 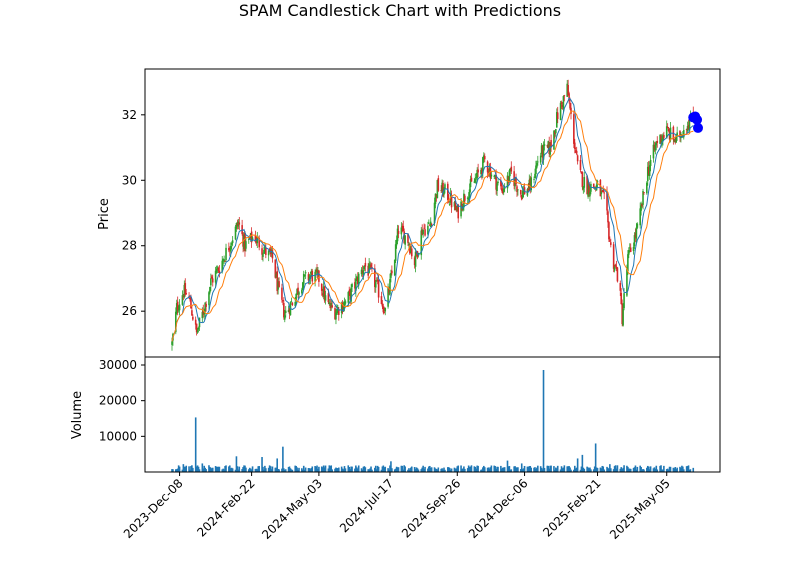 What do you see at coordinates (498, 508) in the screenshot?
I see `x-tick-label: 2024-Dec-06` at bounding box center [498, 508].